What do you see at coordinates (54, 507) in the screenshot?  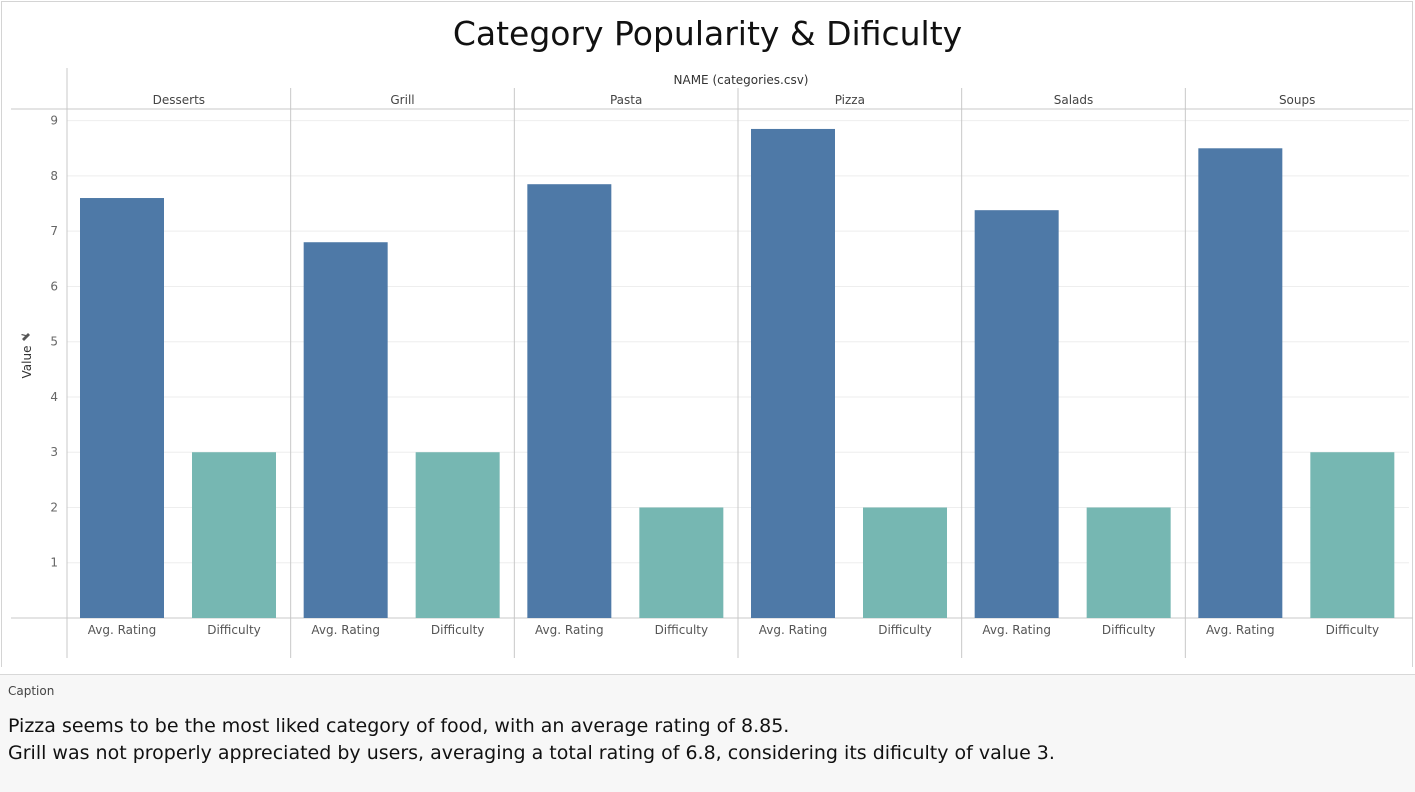 I see `y-tick-label: 2` at bounding box center [54, 507].